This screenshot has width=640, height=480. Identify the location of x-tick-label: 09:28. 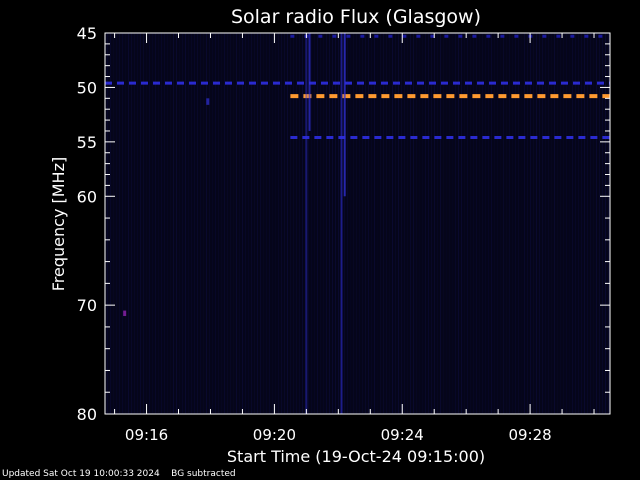
(529, 435).